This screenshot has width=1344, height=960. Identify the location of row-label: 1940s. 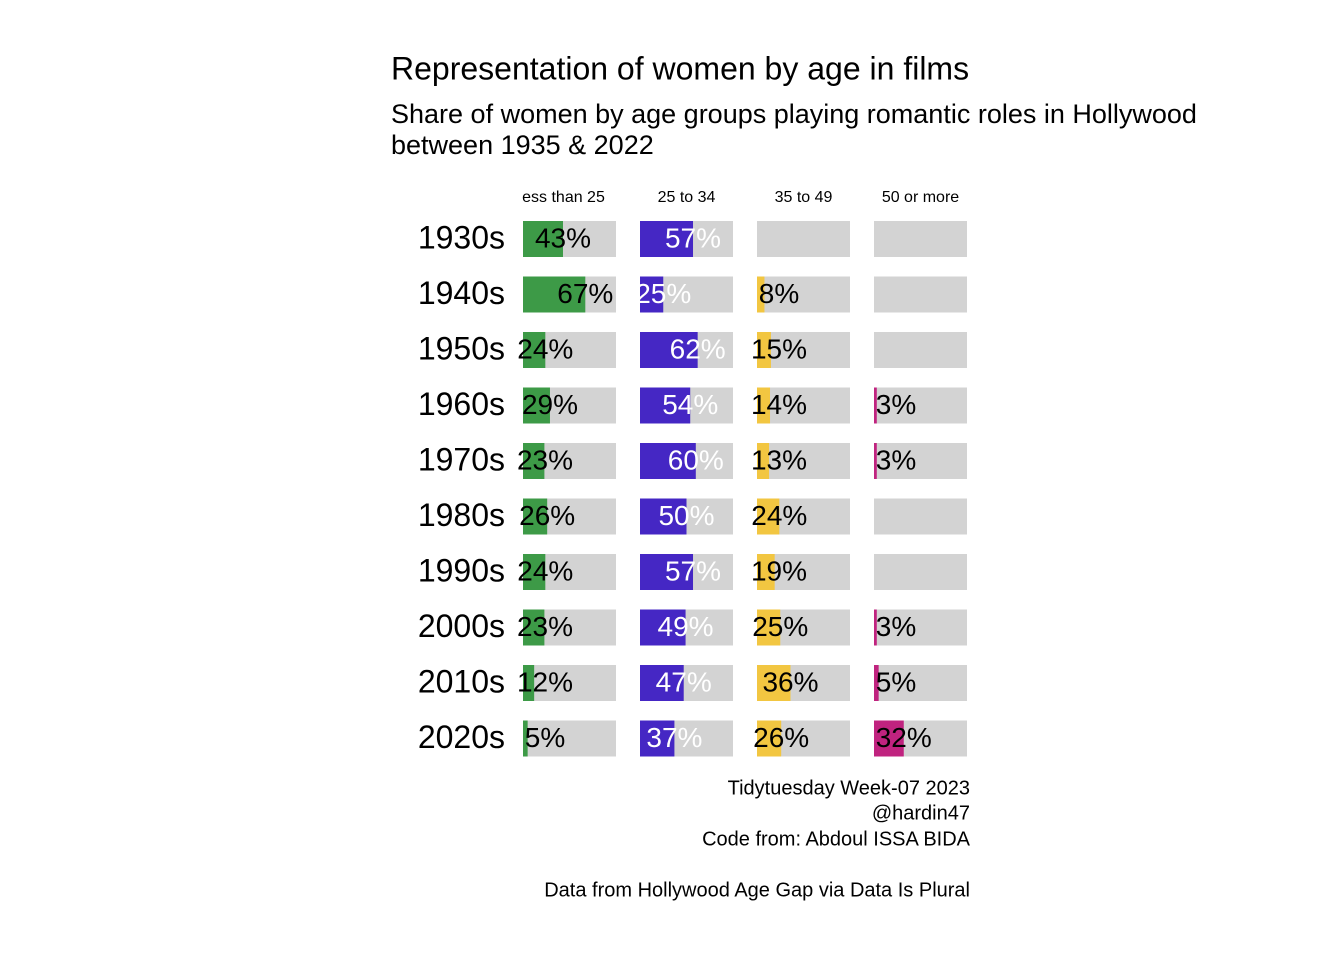
(461, 293).